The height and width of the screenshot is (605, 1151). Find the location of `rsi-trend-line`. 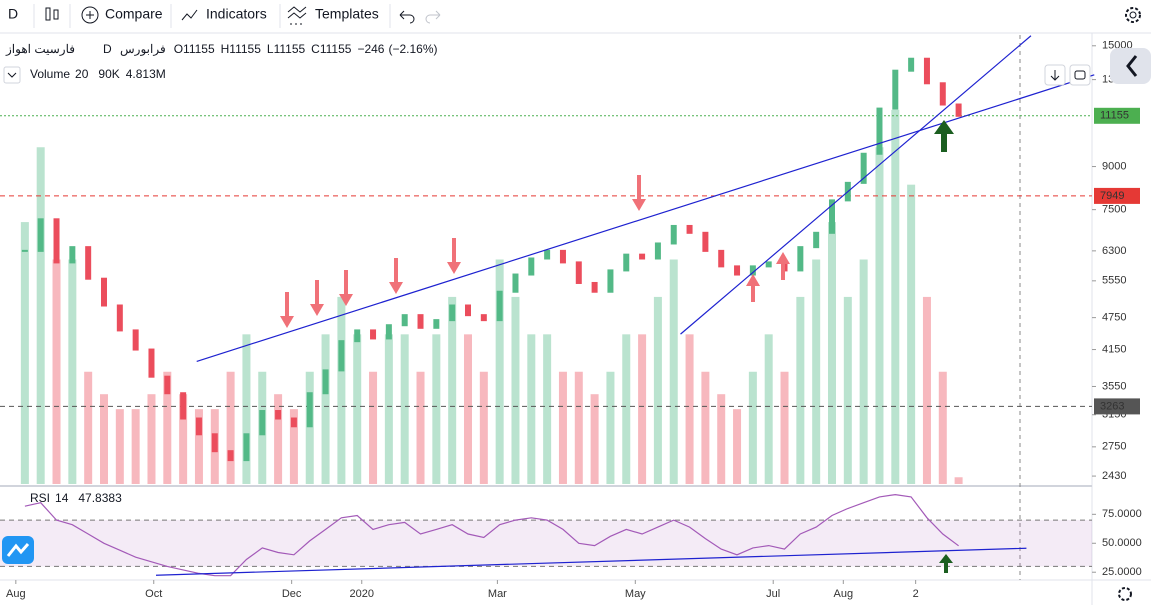

rsi-trend-line is located at coordinates (591, 561).